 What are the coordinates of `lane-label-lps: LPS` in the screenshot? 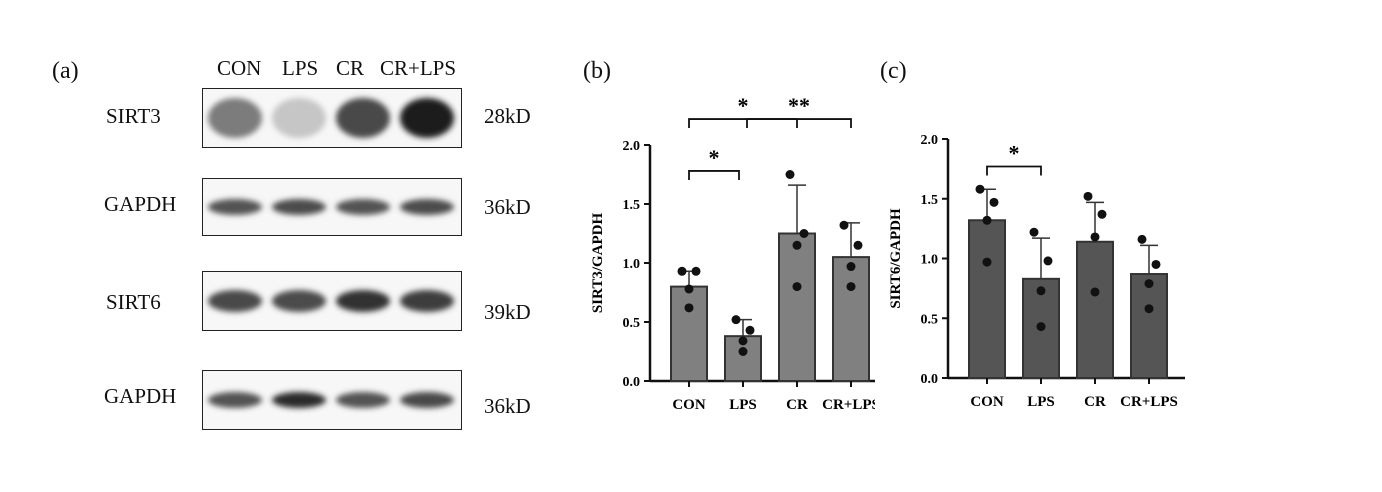 It's located at (300, 68).